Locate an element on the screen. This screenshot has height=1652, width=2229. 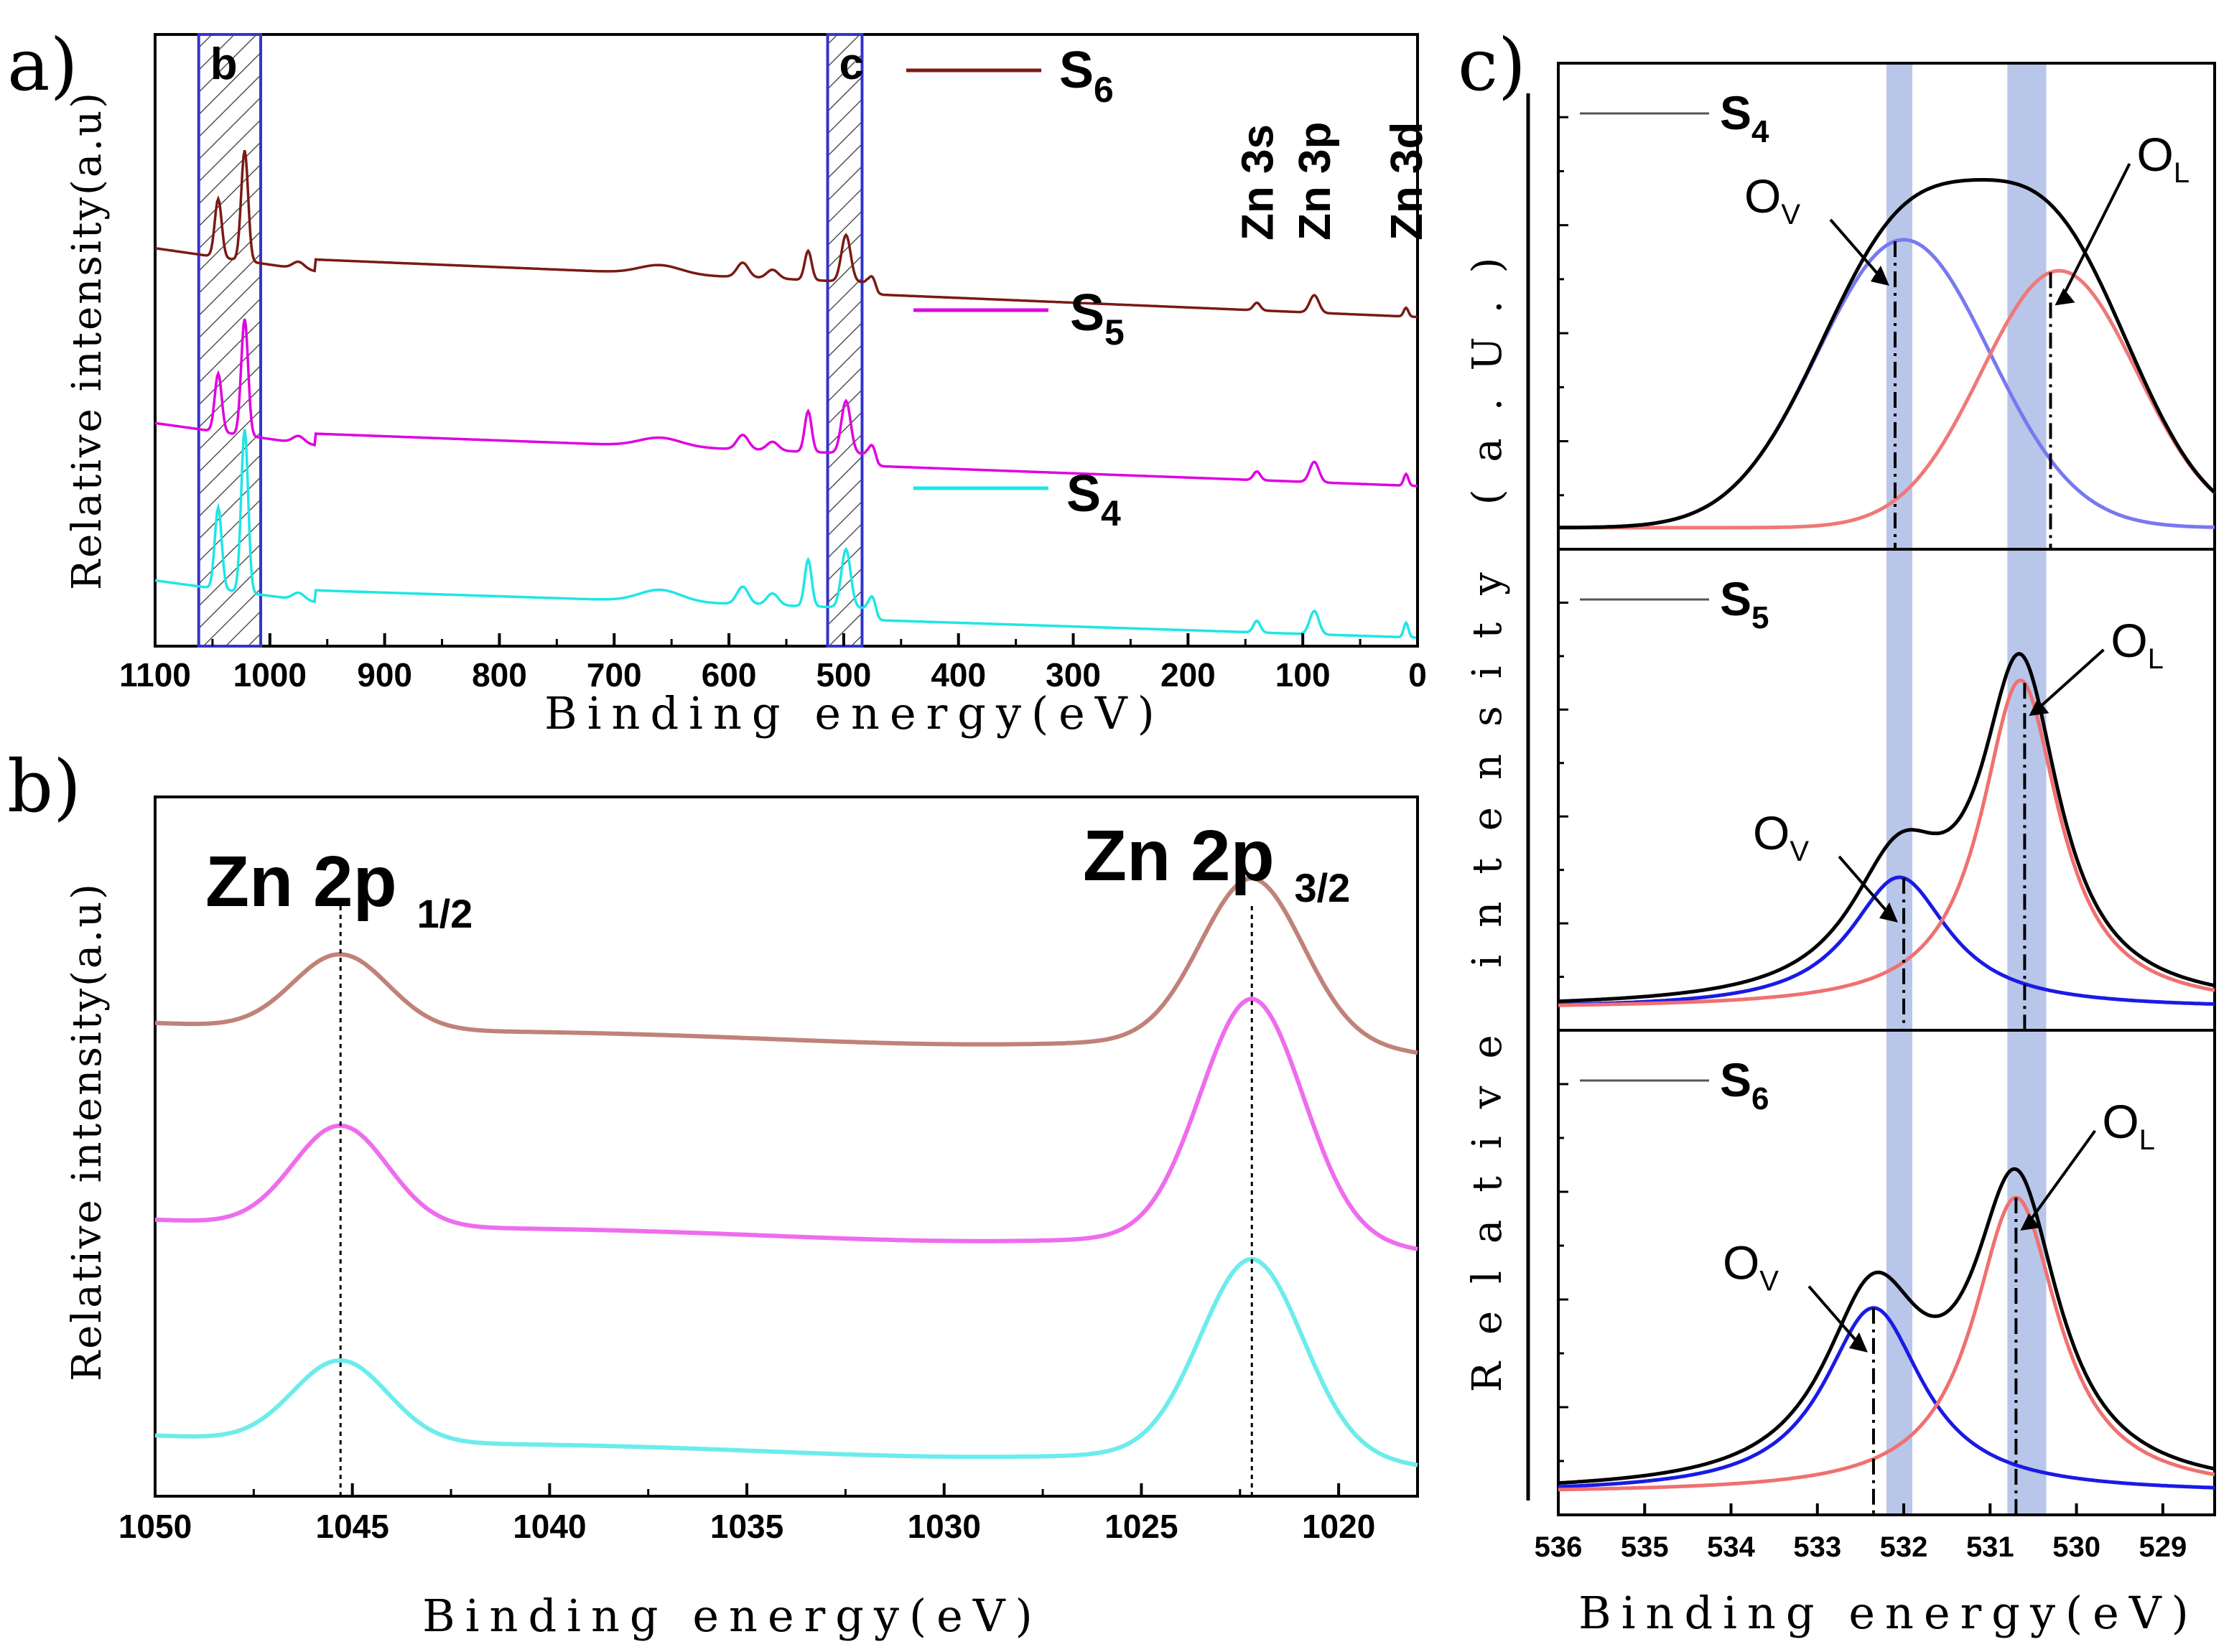
shaded-region-c is located at coordinates (845, 340).